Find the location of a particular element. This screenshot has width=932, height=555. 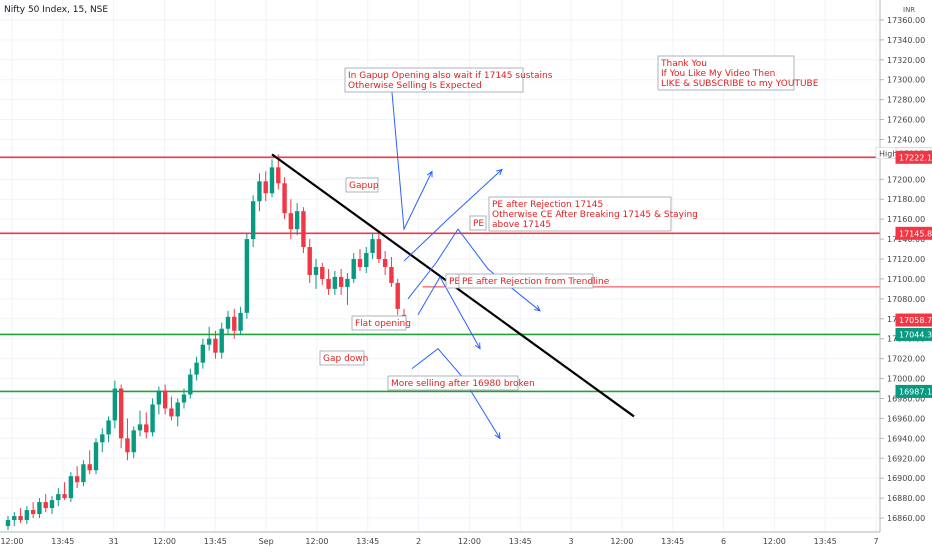

y-tick-label: 17320.00 is located at coordinates (906, 60).